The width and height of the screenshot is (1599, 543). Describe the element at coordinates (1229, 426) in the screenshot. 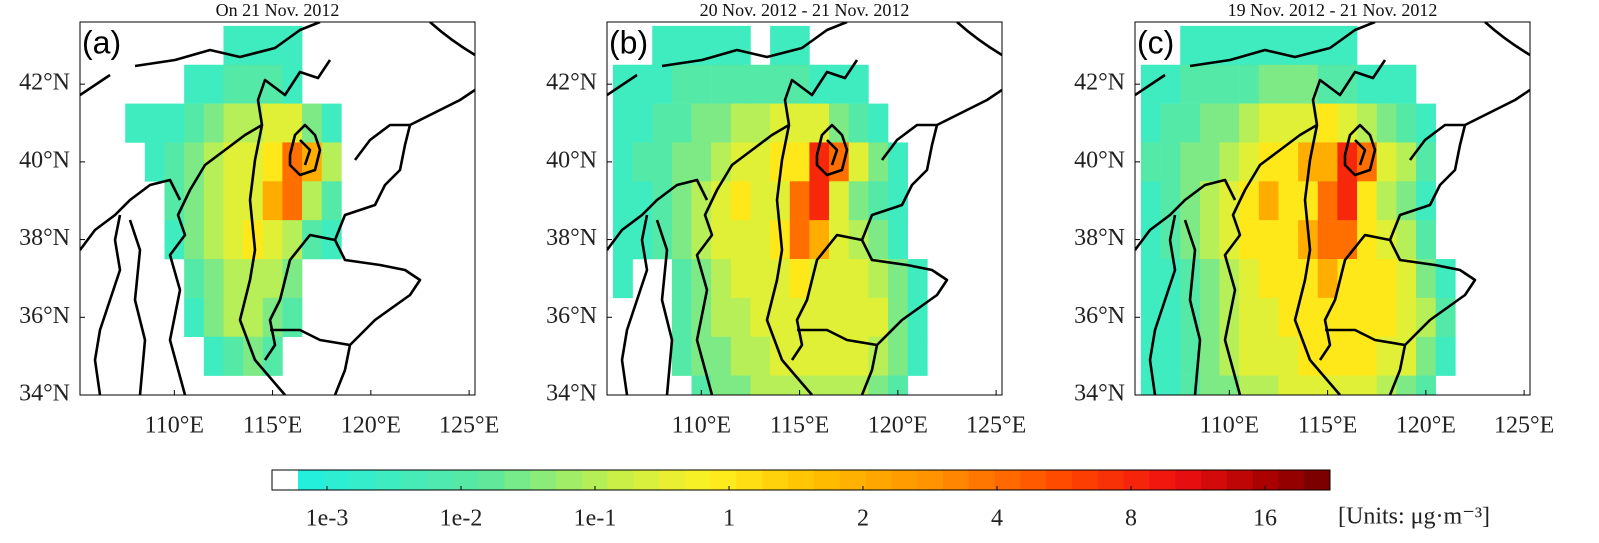

I see `x-tick-label: 110°E` at that location.